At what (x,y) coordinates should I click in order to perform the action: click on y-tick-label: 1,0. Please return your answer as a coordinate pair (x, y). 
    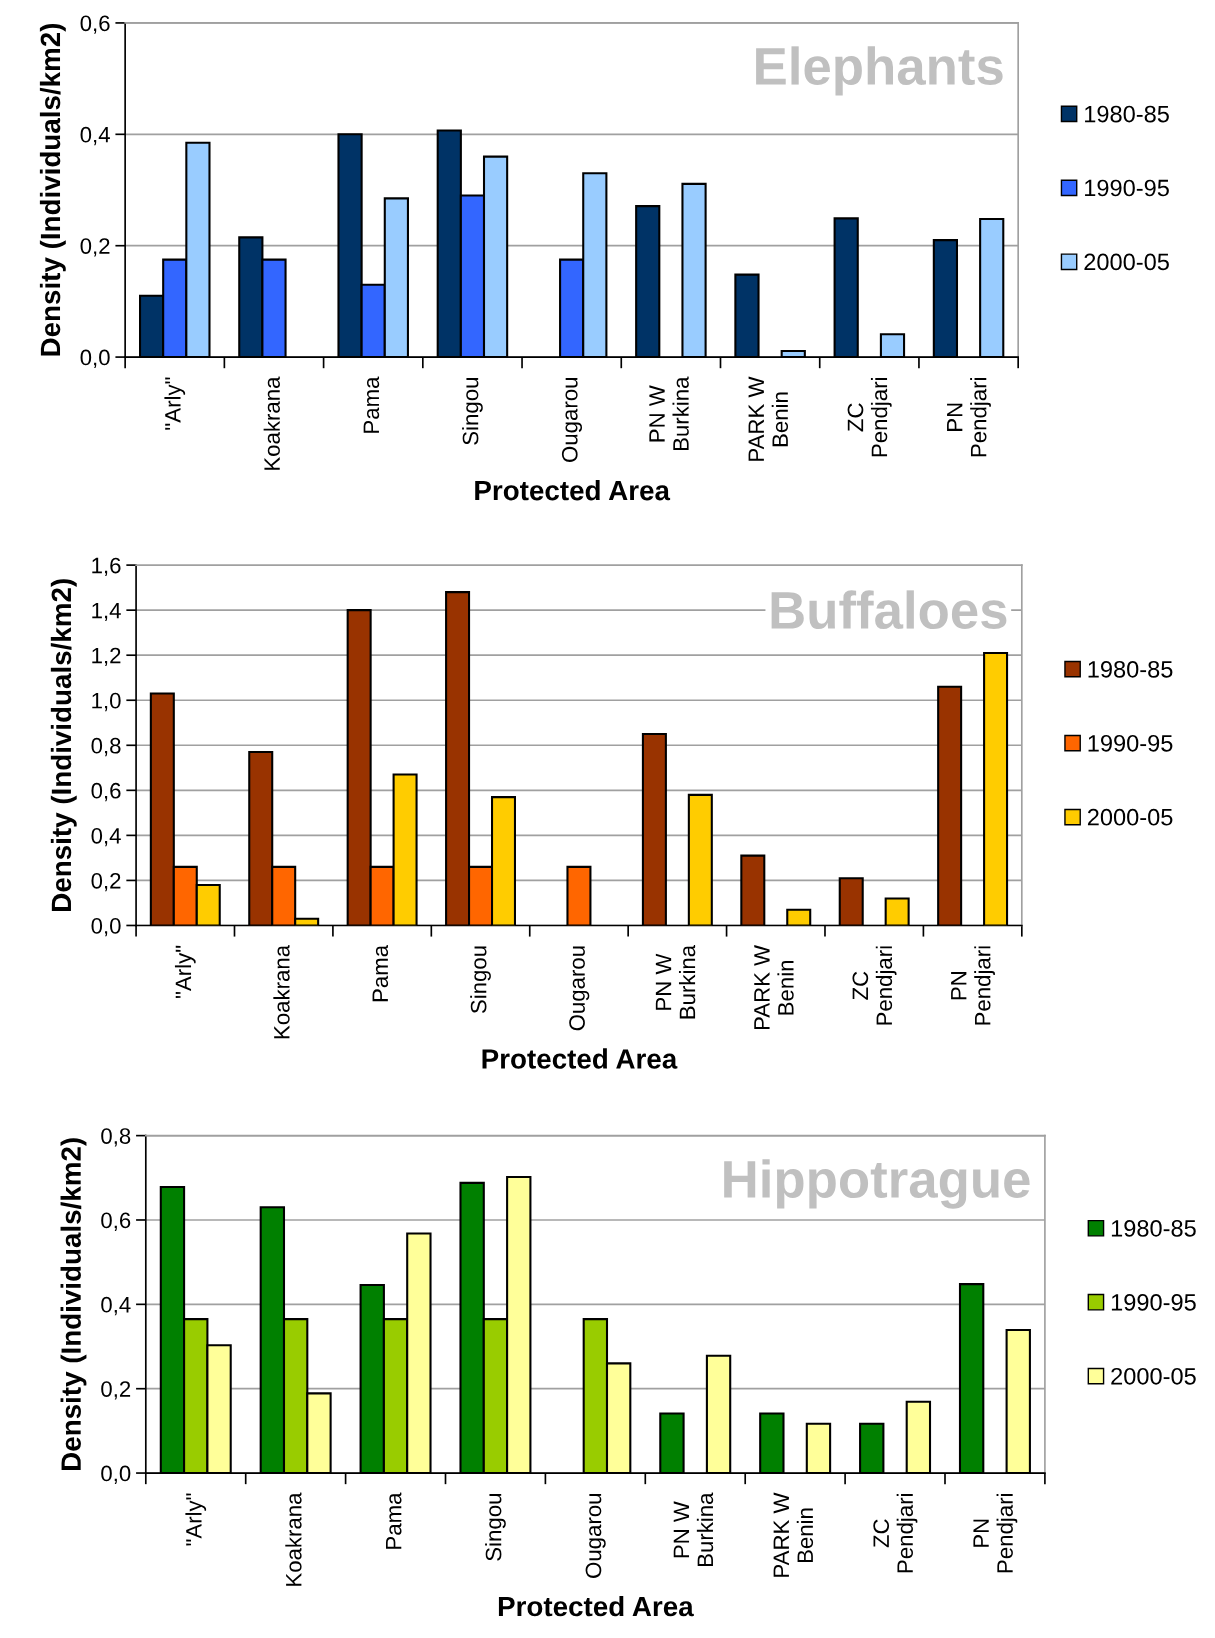
    Looking at the image, I should click on (106, 702).